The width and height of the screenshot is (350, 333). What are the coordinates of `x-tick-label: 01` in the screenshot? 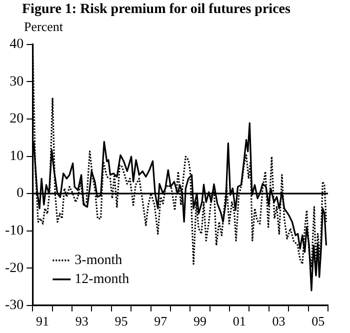 It's located at (239, 321).